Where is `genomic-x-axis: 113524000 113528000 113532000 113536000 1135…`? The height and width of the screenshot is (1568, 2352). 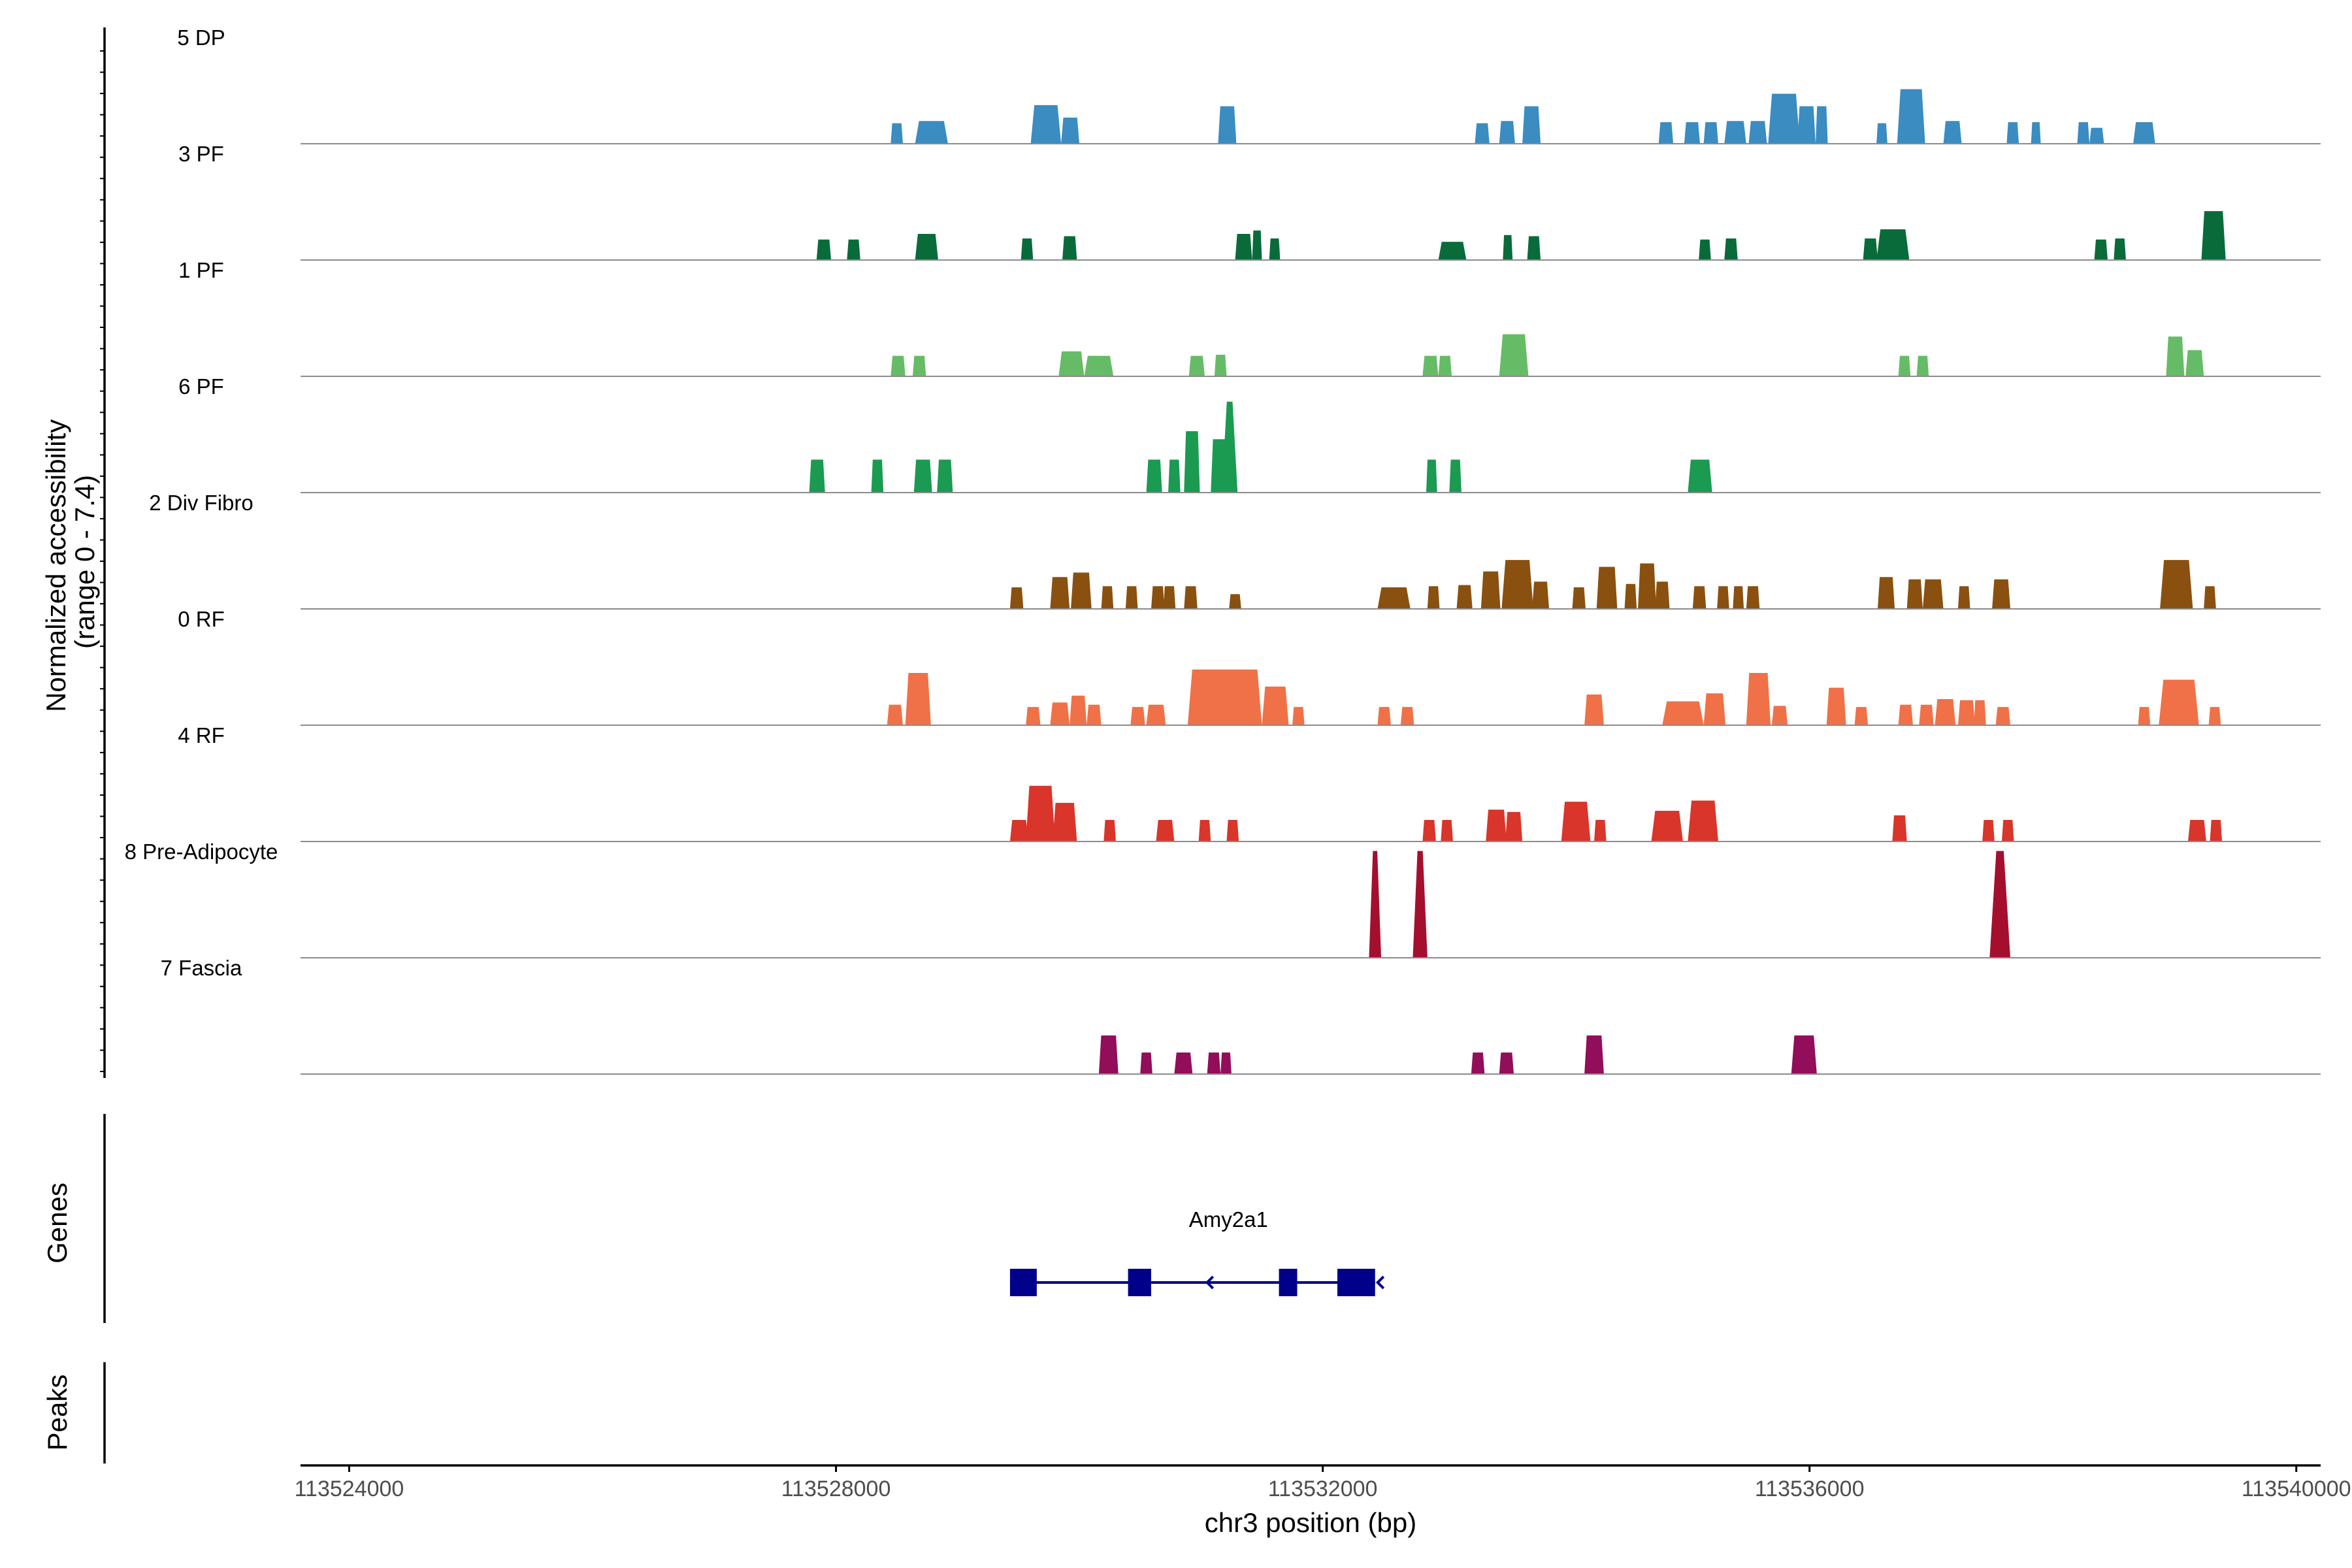
genomic-x-axis: 113524000 113528000 113532000 113536000 1135… is located at coordinates (1323, 1482).